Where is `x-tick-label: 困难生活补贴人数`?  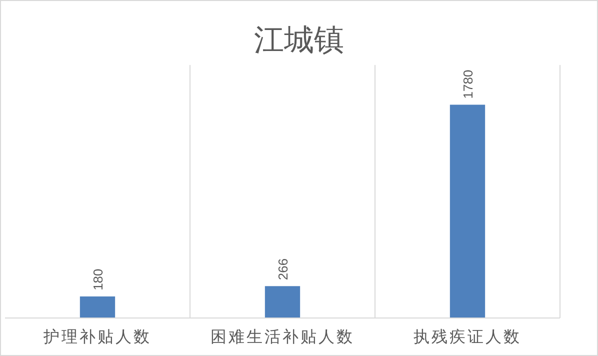 x-tick-label: 困难生活补贴人数 is located at coordinates (282, 337).